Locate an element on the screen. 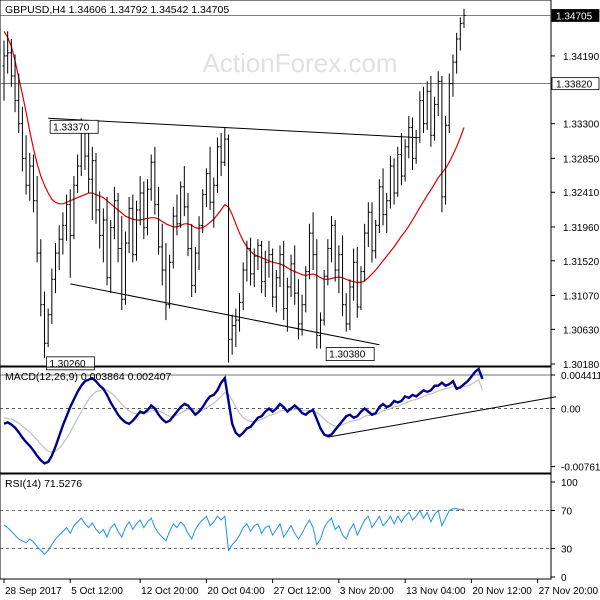 The height and width of the screenshot is (600, 600). price-annotation-label: 1.30260 is located at coordinates (67, 364).